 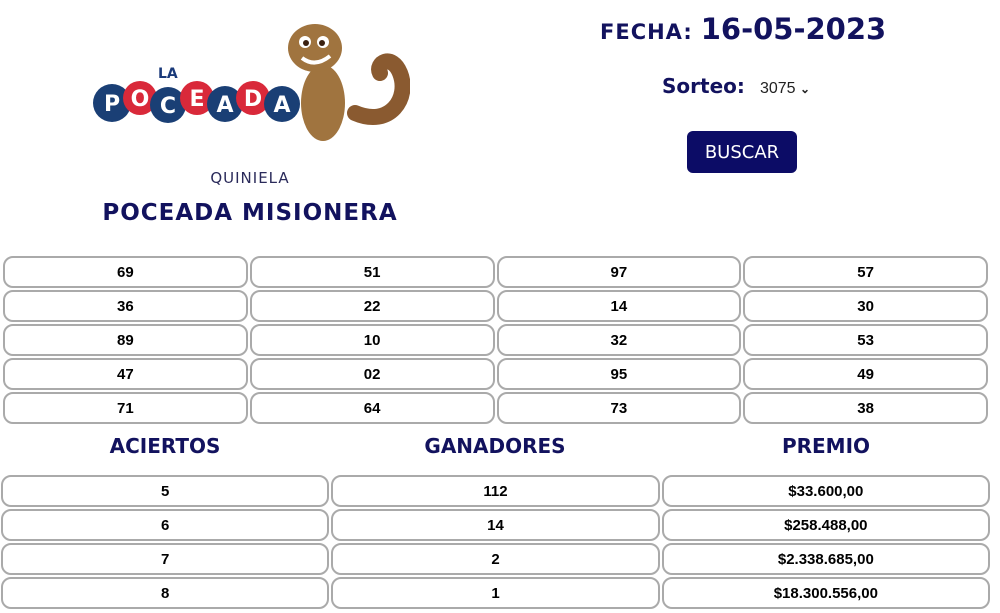 What do you see at coordinates (865, 408) in the screenshot?
I see `number-cell: 38` at bounding box center [865, 408].